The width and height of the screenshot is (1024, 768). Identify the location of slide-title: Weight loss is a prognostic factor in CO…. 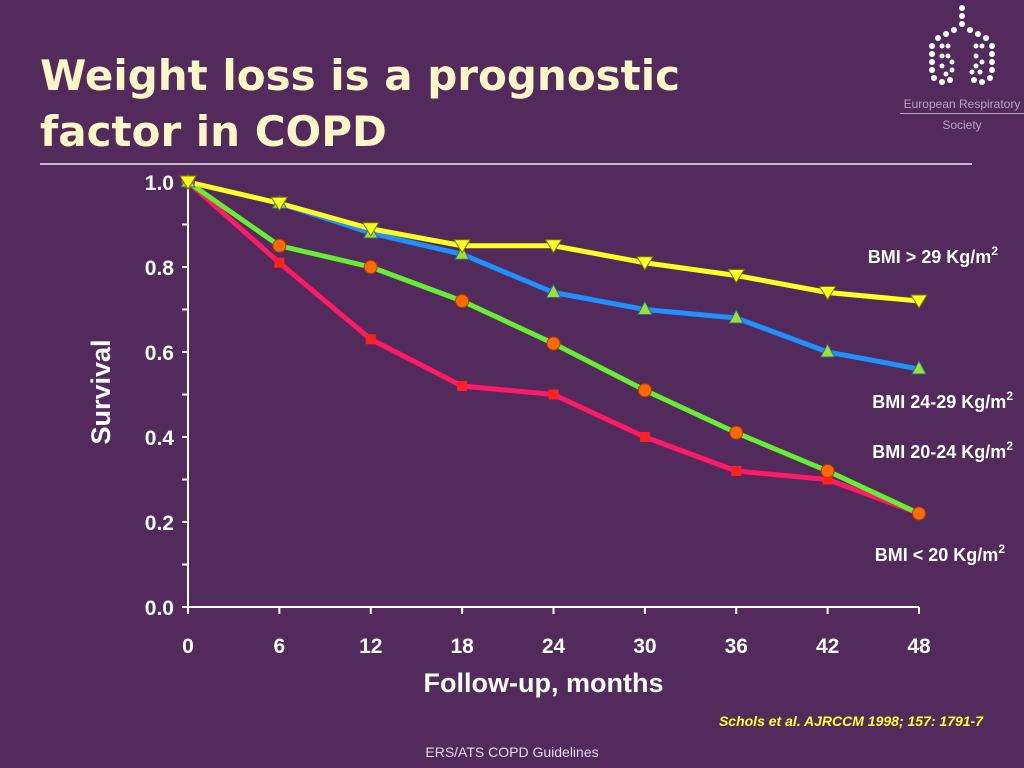
(360, 103).